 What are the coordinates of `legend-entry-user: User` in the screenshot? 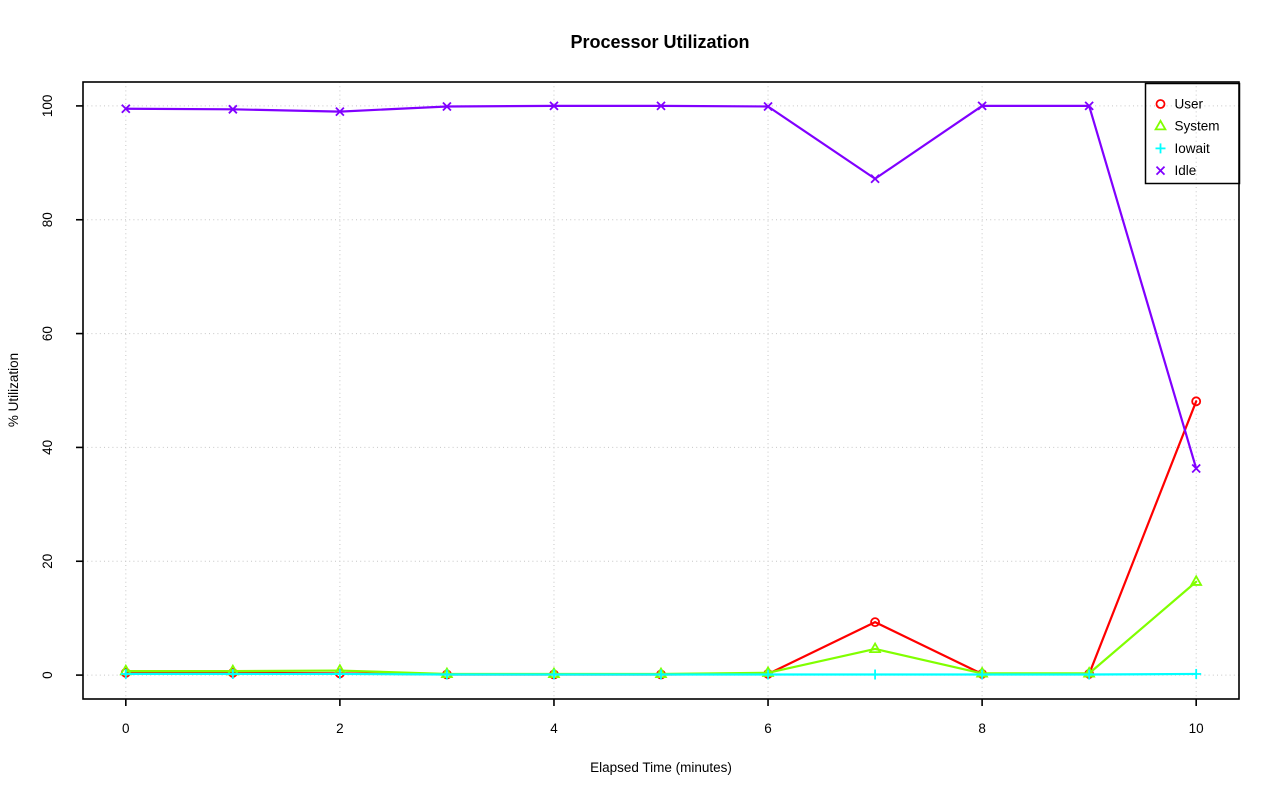 It's located at (1179, 104).